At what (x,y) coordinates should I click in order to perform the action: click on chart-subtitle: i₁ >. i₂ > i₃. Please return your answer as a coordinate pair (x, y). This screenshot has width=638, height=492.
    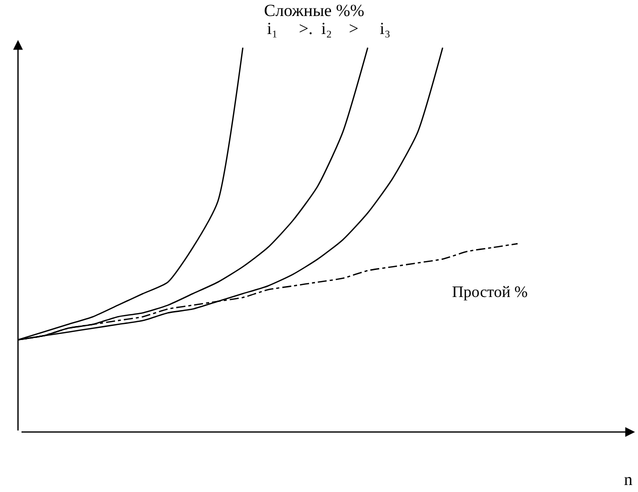
    Looking at the image, I should click on (328, 28).